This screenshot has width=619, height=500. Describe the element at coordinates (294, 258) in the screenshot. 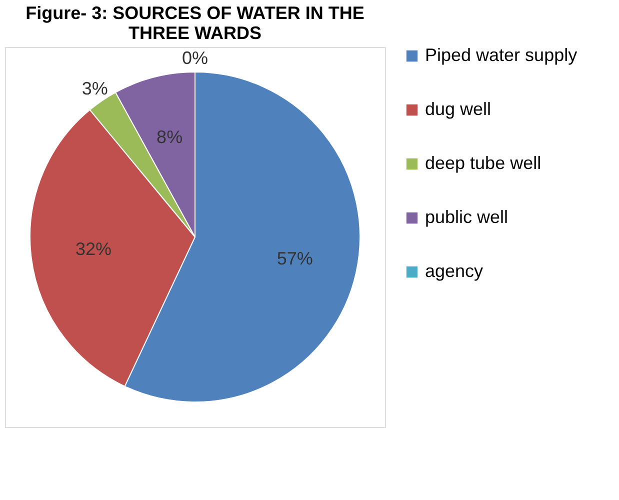

I see `data-label: 57%` at that location.